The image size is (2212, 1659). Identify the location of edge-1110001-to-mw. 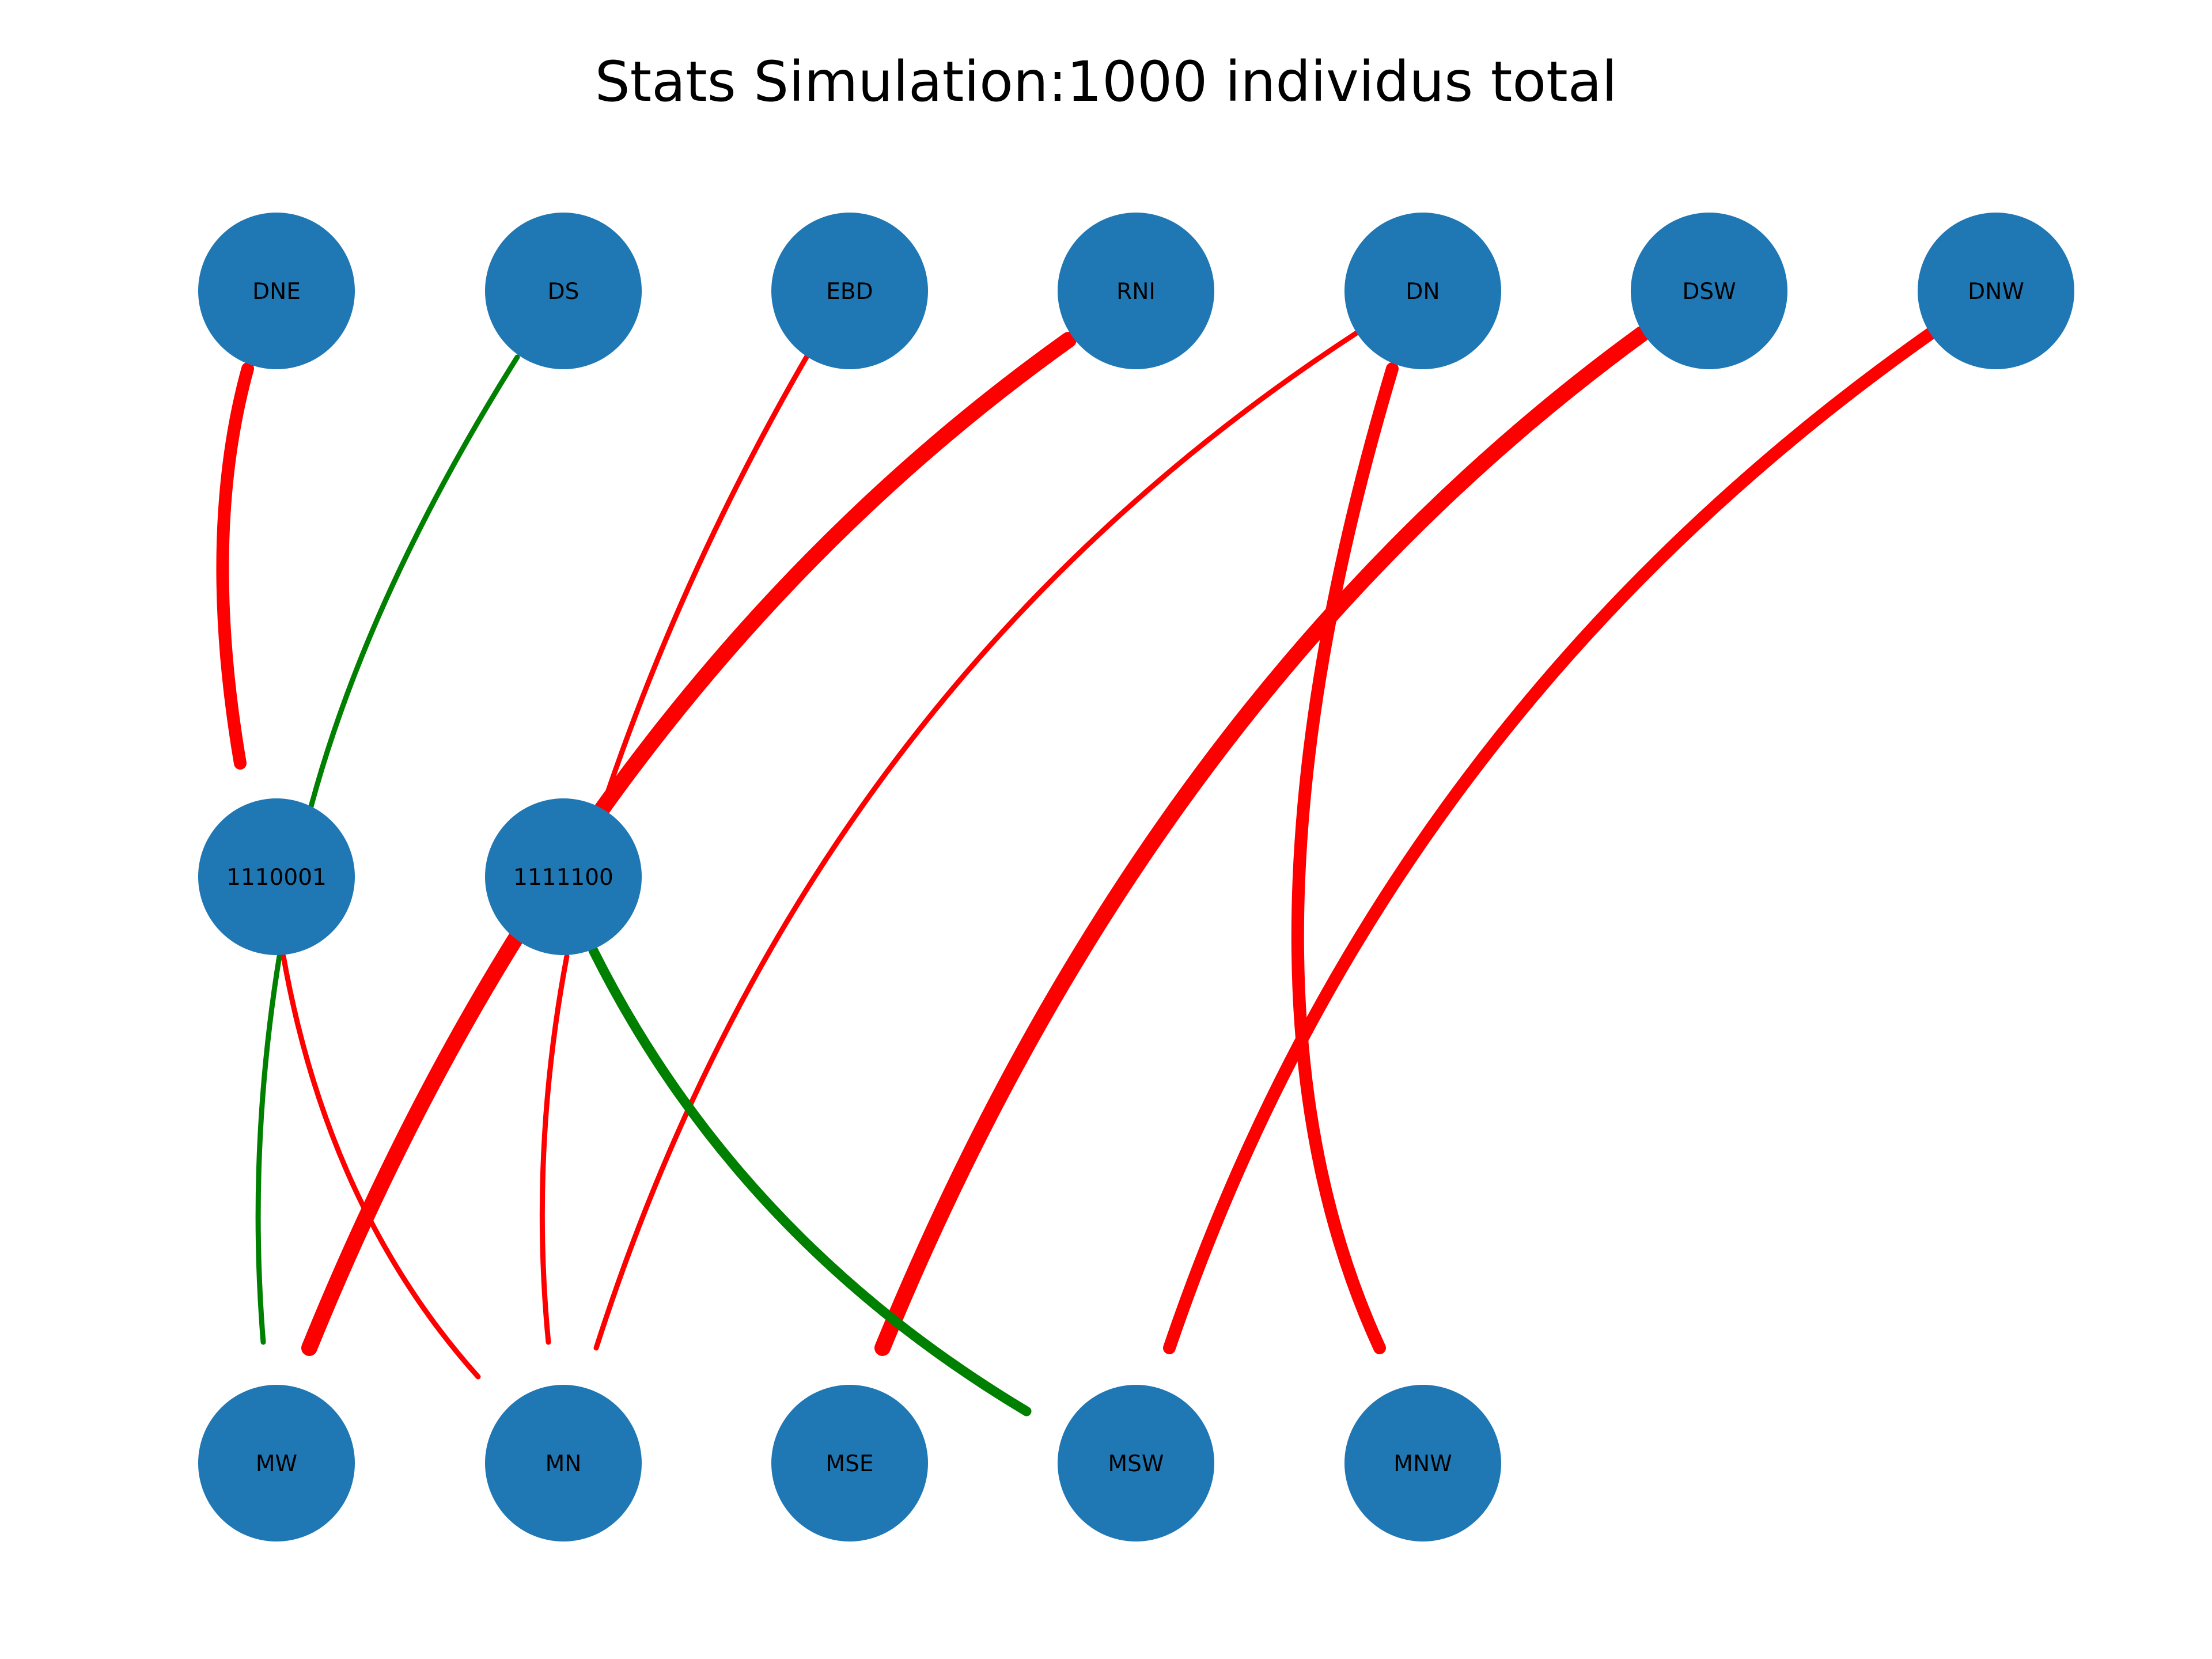
(268, 1149).